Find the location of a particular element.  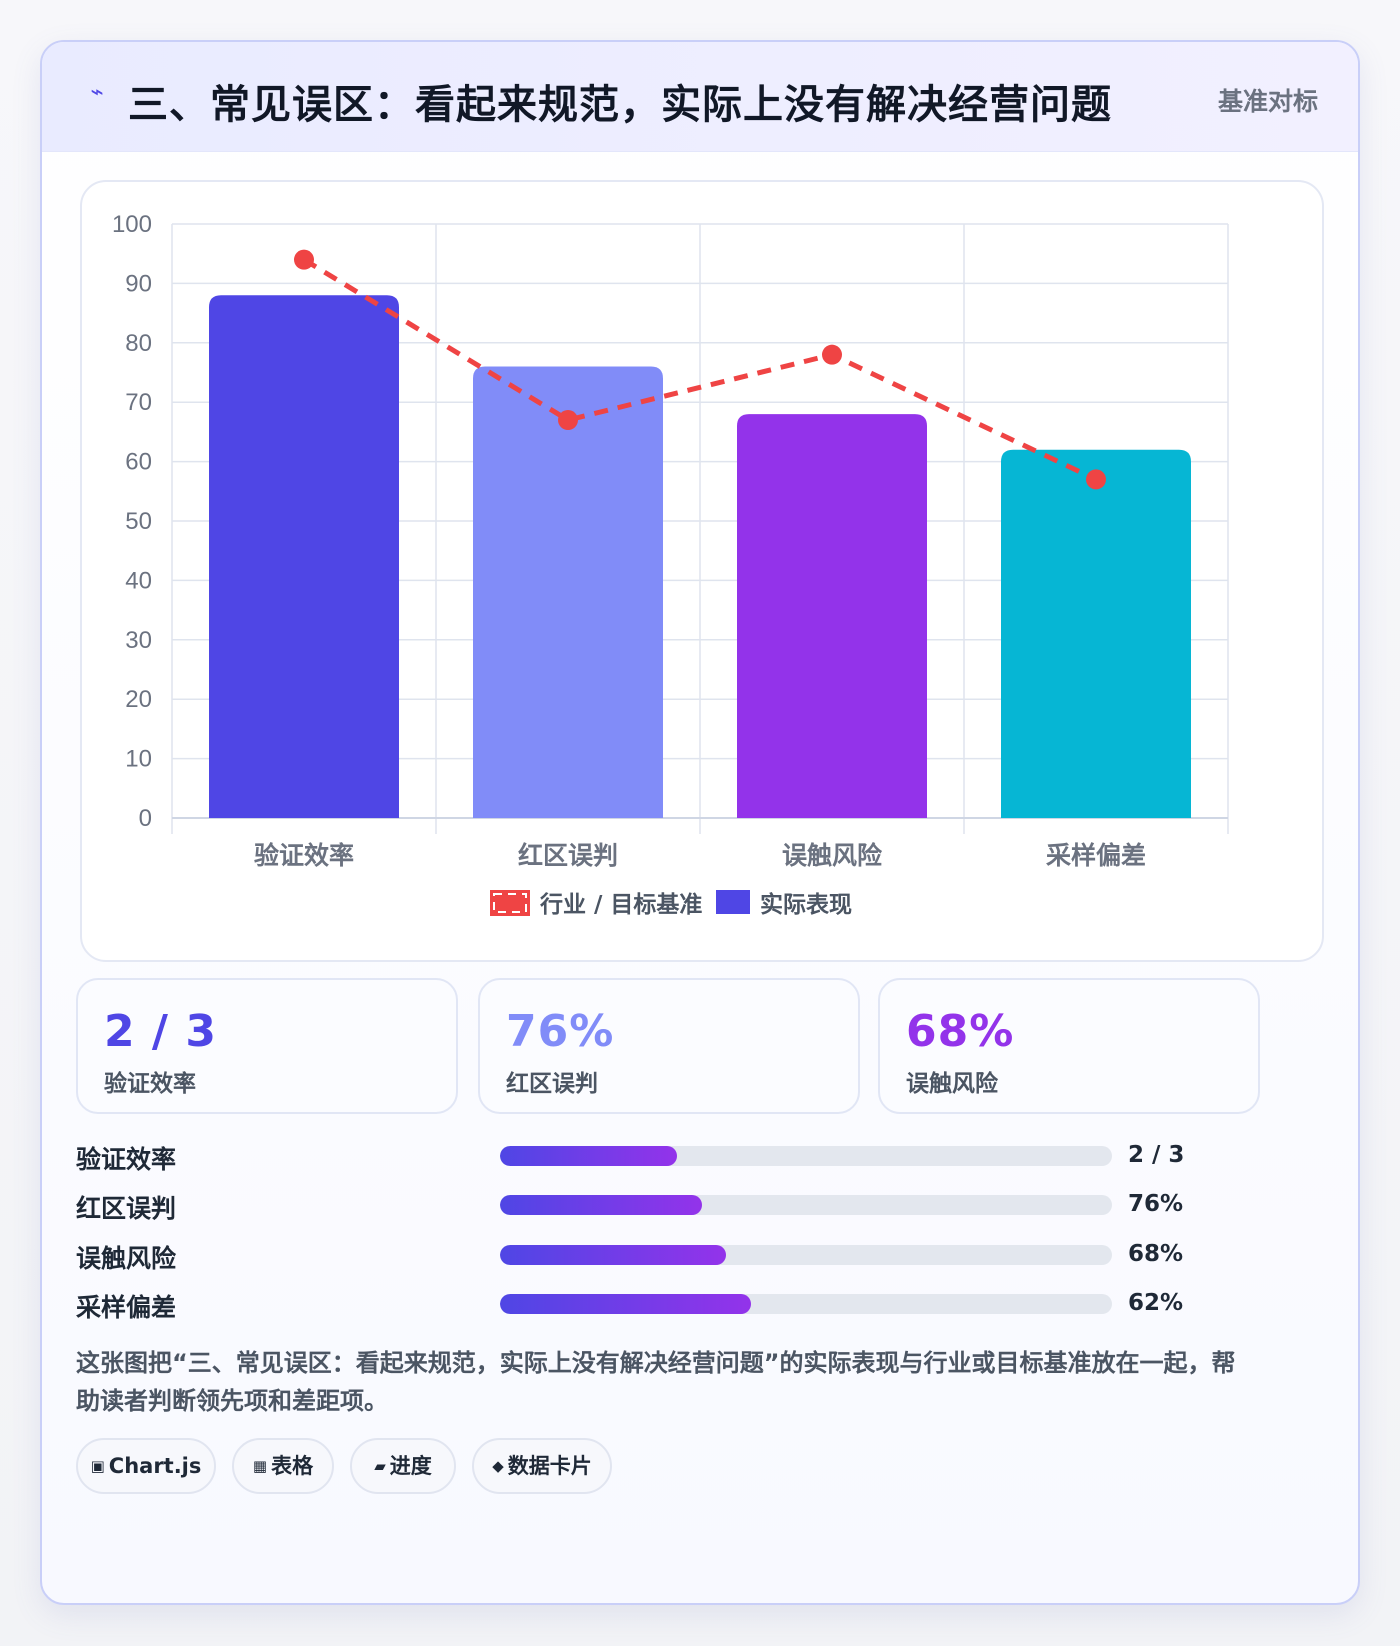

y-tick-label: 80 is located at coordinates (138, 343).